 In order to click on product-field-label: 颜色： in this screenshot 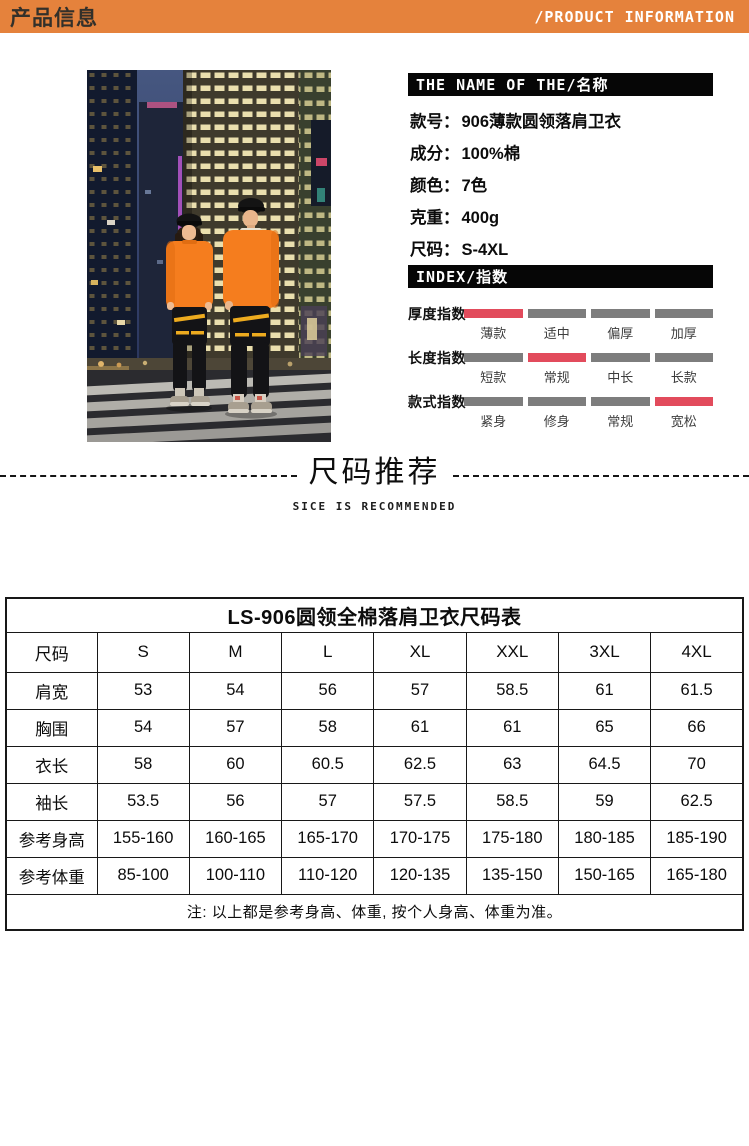, I will do `click(435, 186)`.